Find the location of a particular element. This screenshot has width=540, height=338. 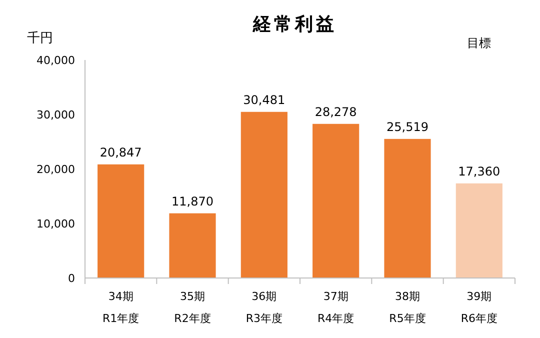

data-label: 28,278 is located at coordinates (335, 111).